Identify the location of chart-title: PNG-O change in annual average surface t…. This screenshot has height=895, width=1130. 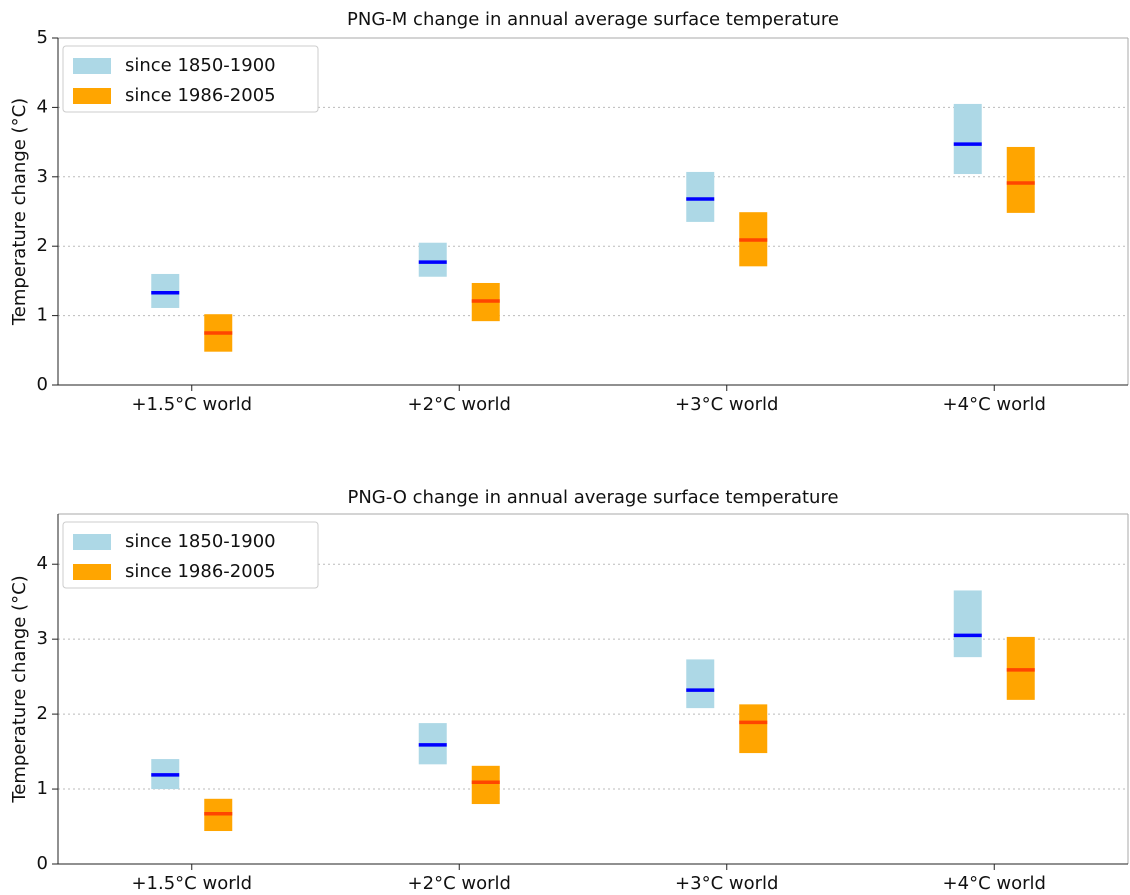
(592, 497).